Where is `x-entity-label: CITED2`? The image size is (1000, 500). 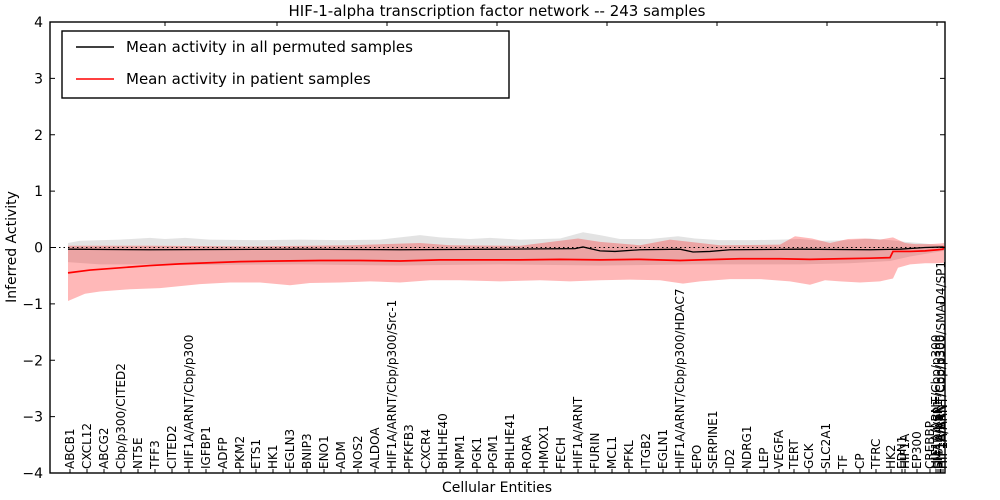 x-entity-label: CITED2 is located at coordinates (172, 447).